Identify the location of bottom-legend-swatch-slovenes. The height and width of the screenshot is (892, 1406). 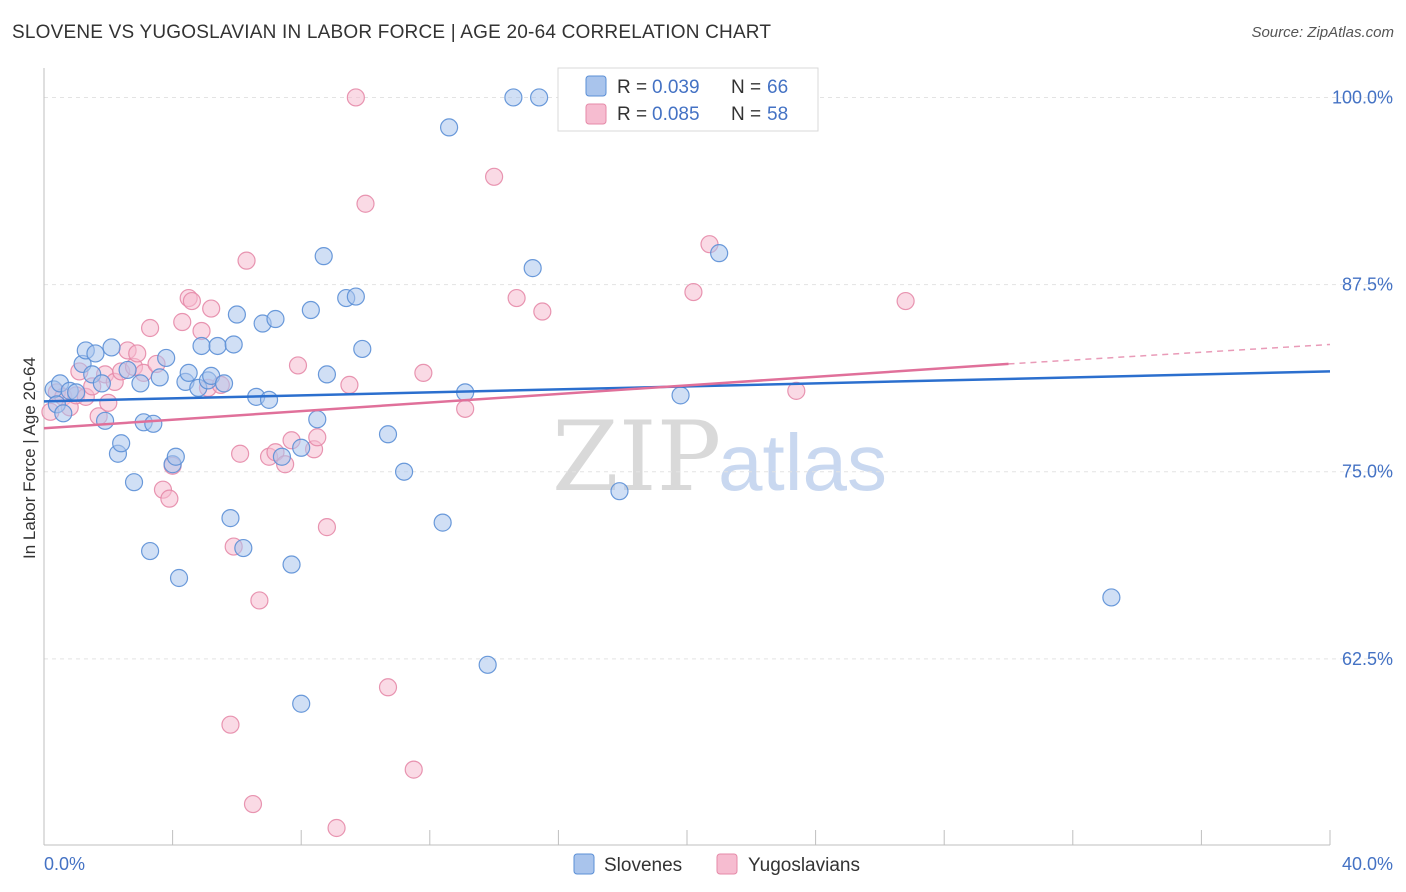
(584, 864).